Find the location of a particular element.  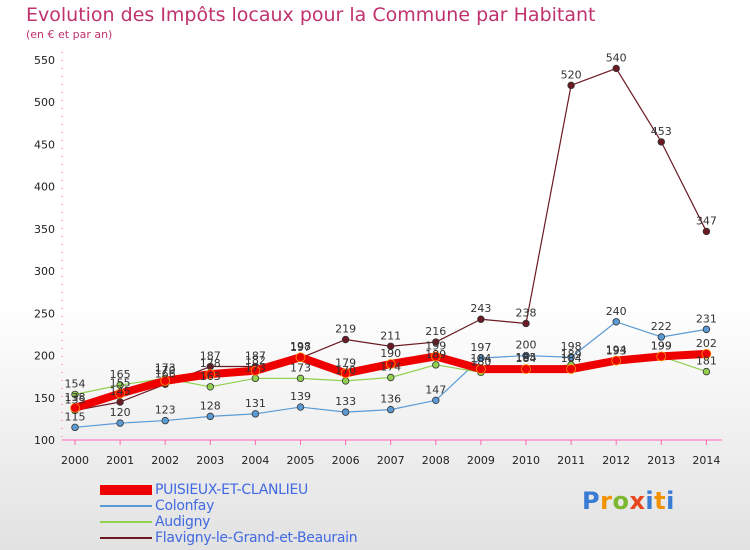

x-tick-label: 2010 is located at coordinates (526, 460).